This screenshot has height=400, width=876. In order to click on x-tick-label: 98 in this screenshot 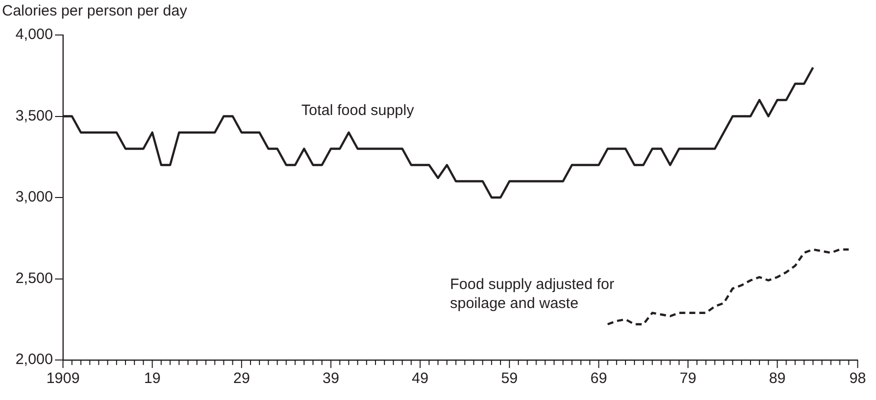, I will do `click(857, 379)`.